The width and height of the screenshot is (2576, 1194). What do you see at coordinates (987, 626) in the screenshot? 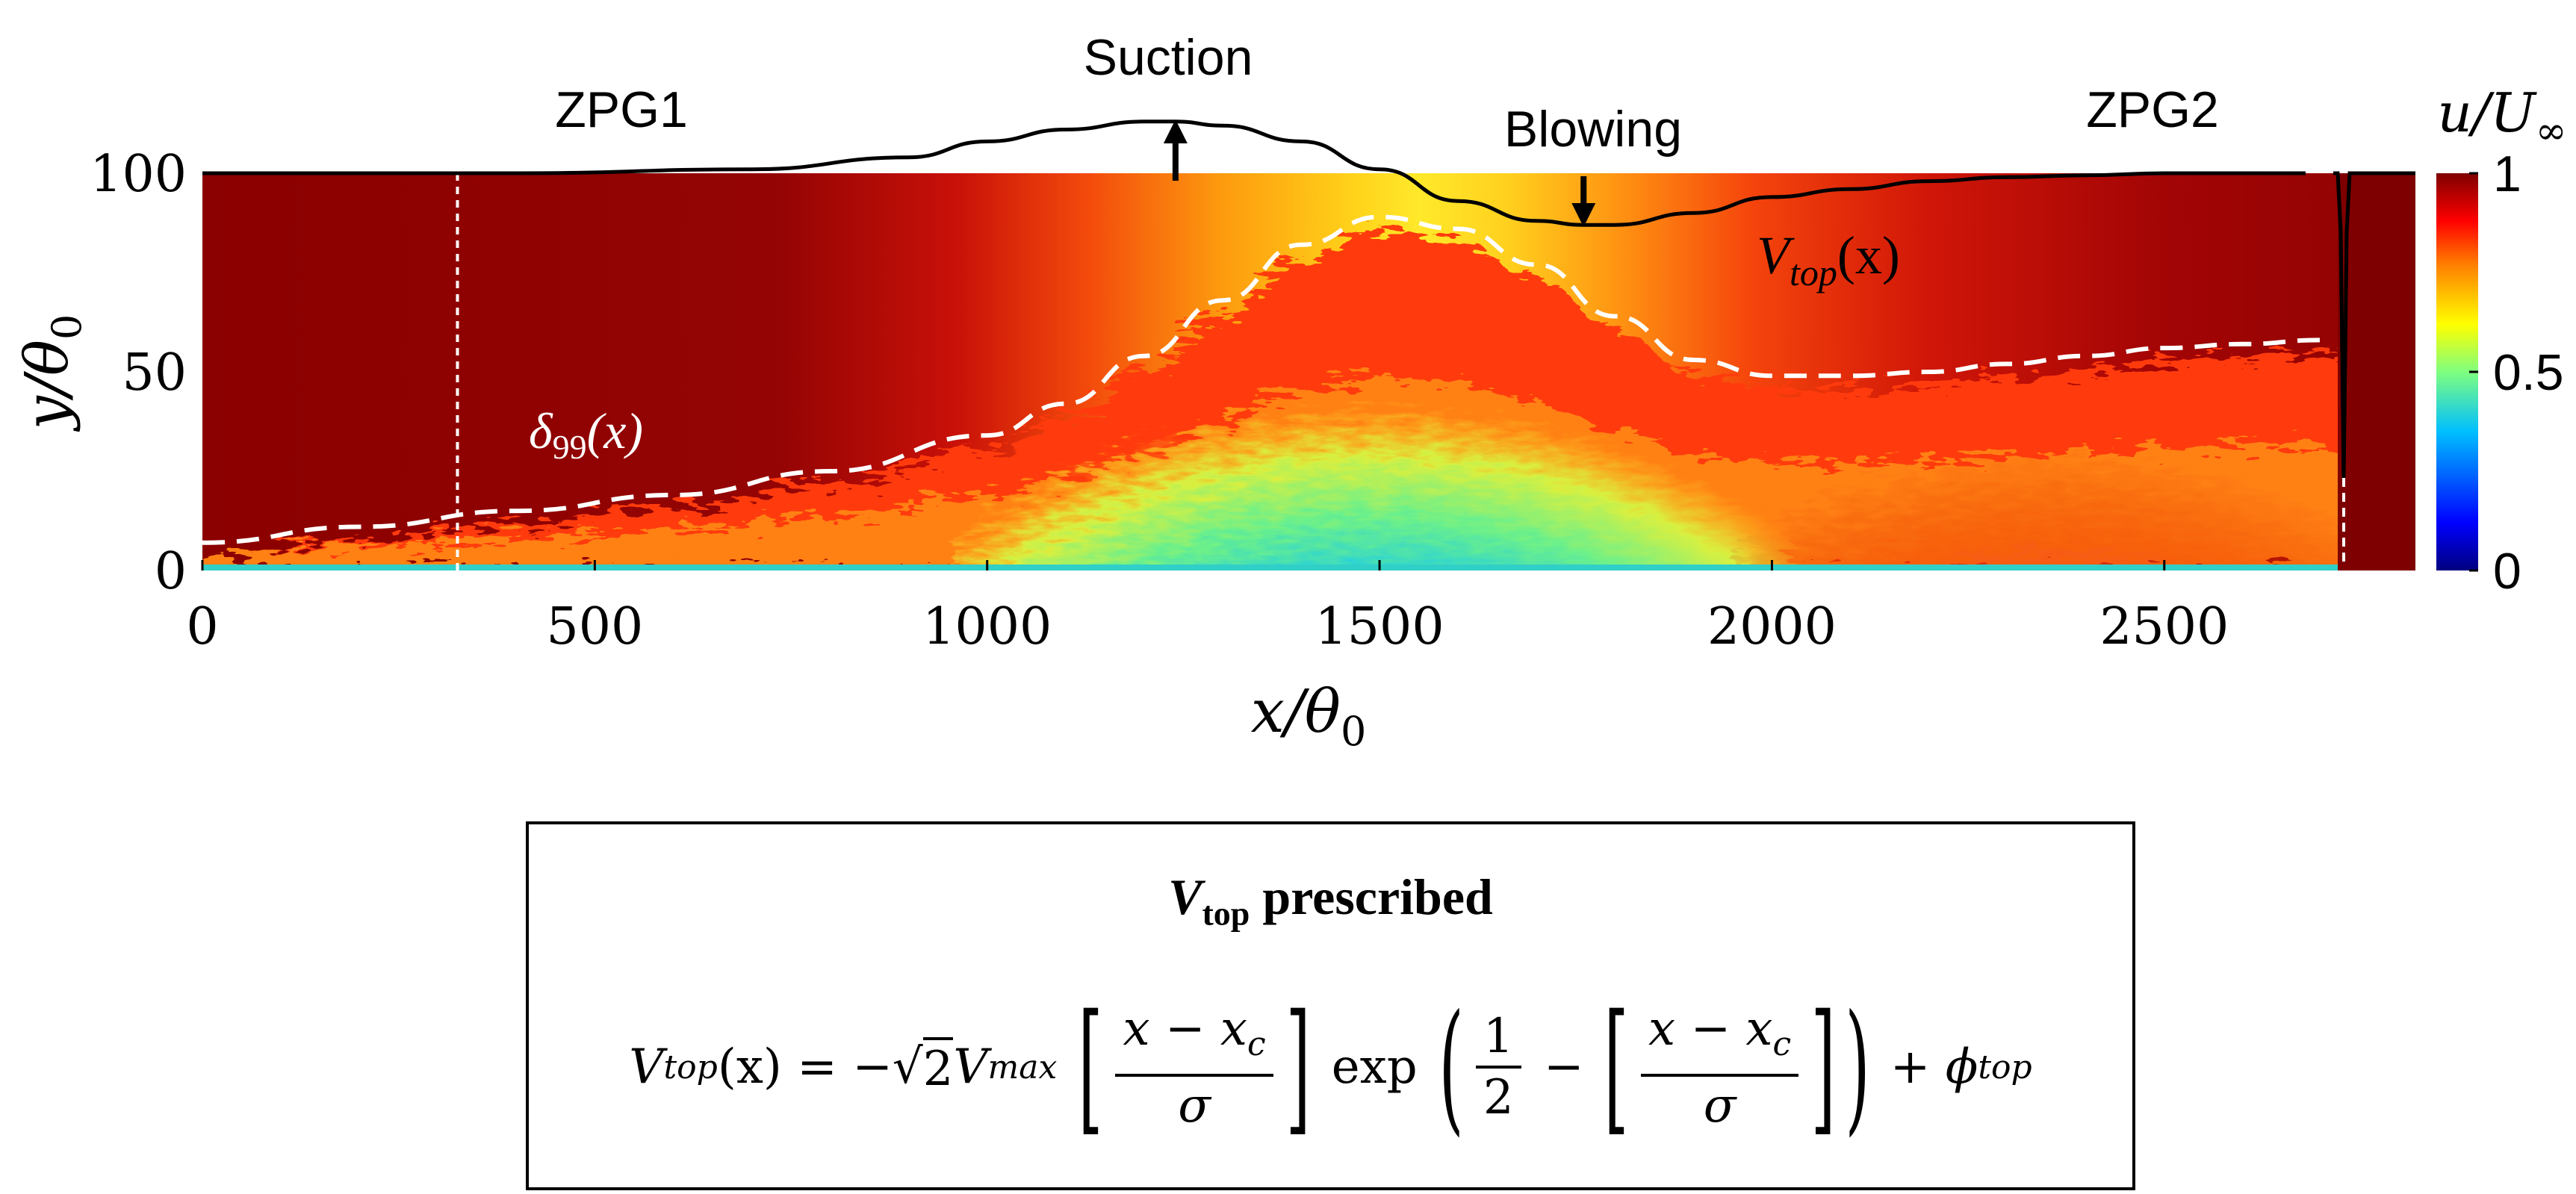
I see `x-tick-label: 1000` at bounding box center [987, 626].